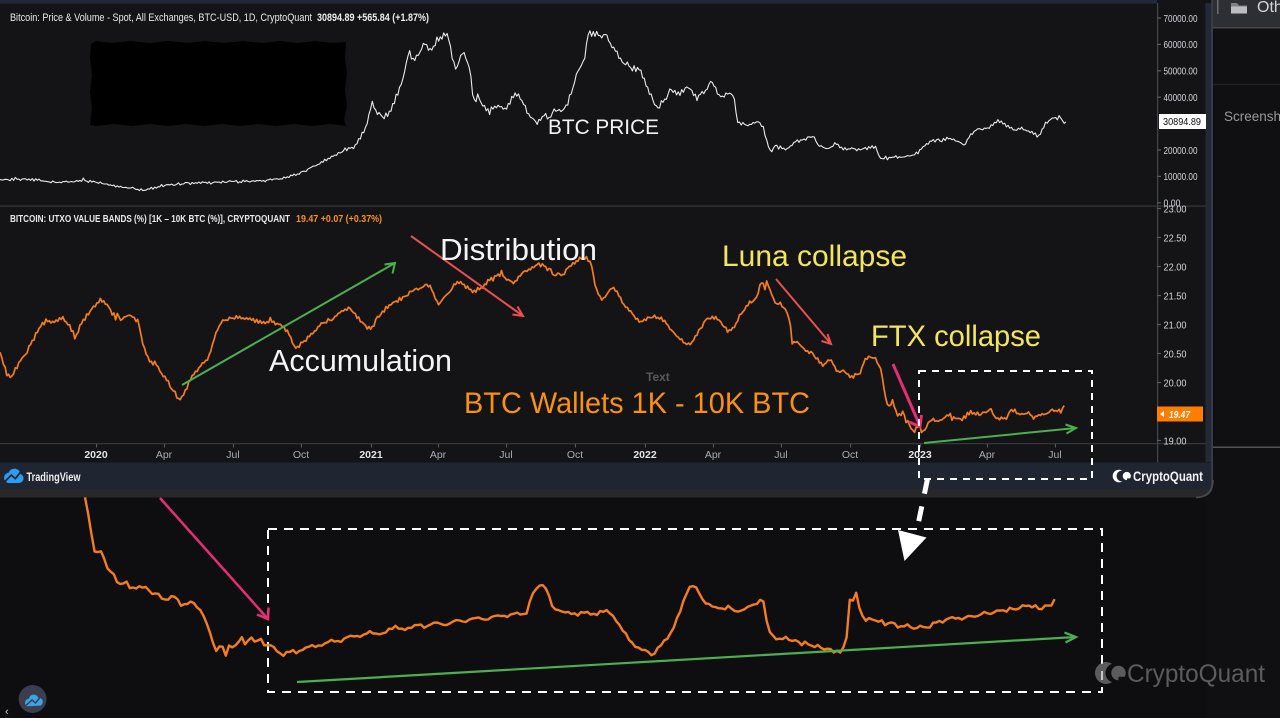 The height and width of the screenshot is (718, 1280). What do you see at coordinates (1175, 383) in the screenshot?
I see `svg-text: 20.00` at bounding box center [1175, 383].